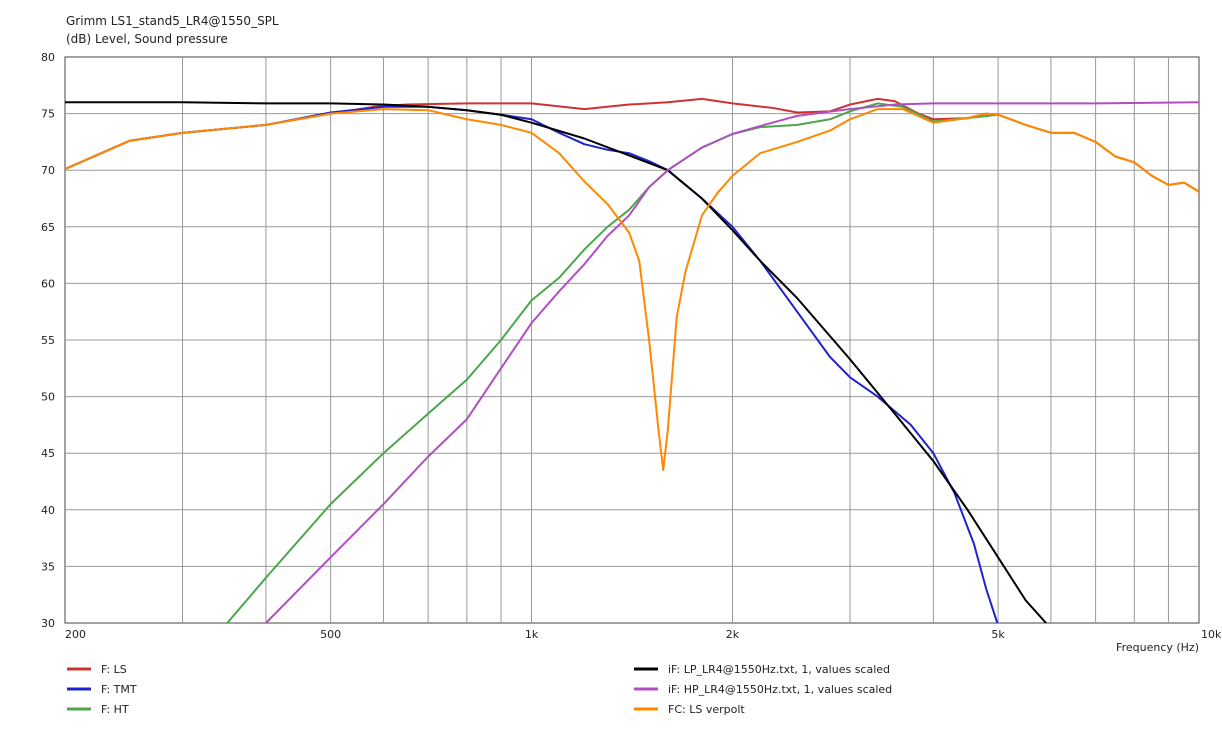  What do you see at coordinates (48, 57) in the screenshot?
I see `y-tick-label: 80` at bounding box center [48, 57].